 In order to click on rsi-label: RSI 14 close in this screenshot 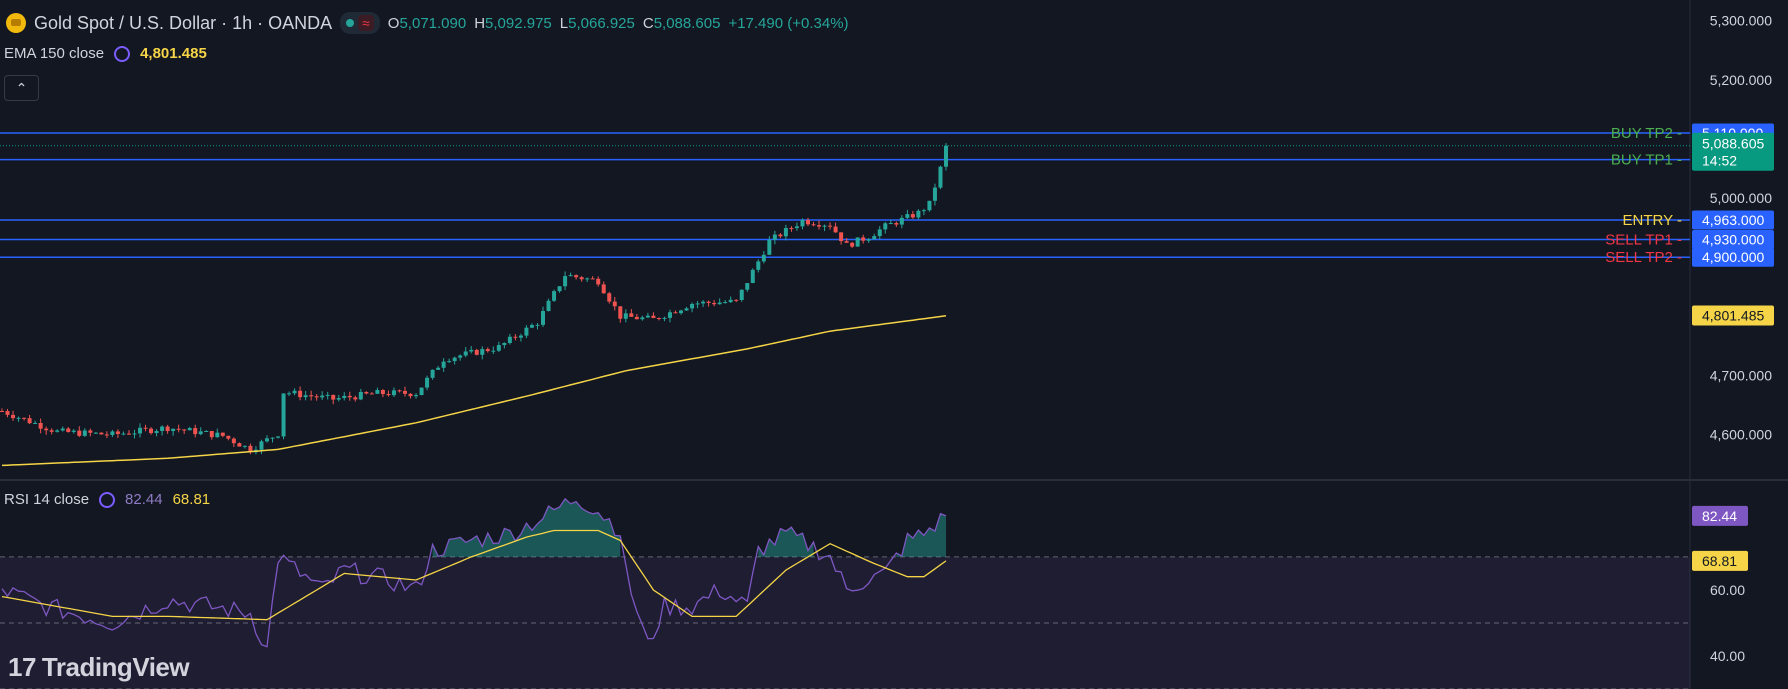, I will do `click(47, 499)`.